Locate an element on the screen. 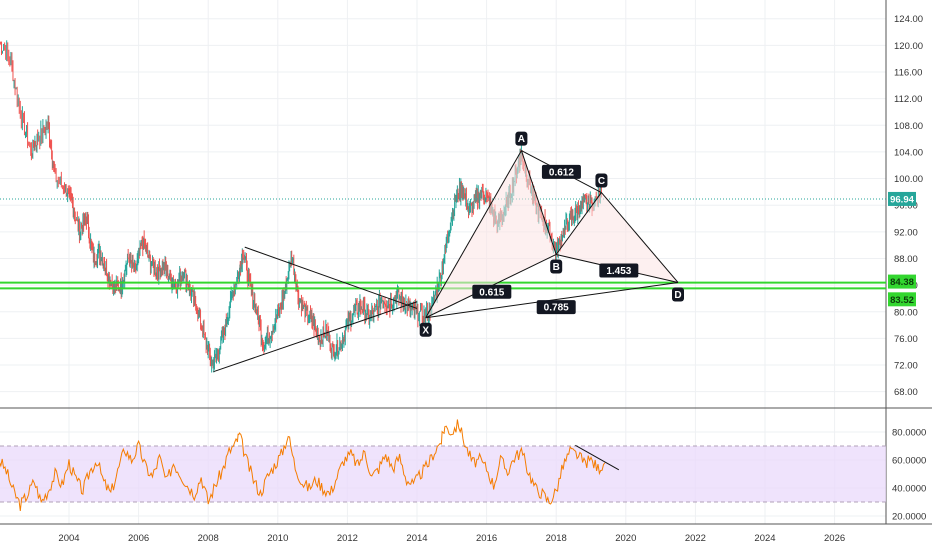 Image resolution: width=932 pixels, height=550 pixels. price-tick-label: 104.00 is located at coordinates (908, 152).